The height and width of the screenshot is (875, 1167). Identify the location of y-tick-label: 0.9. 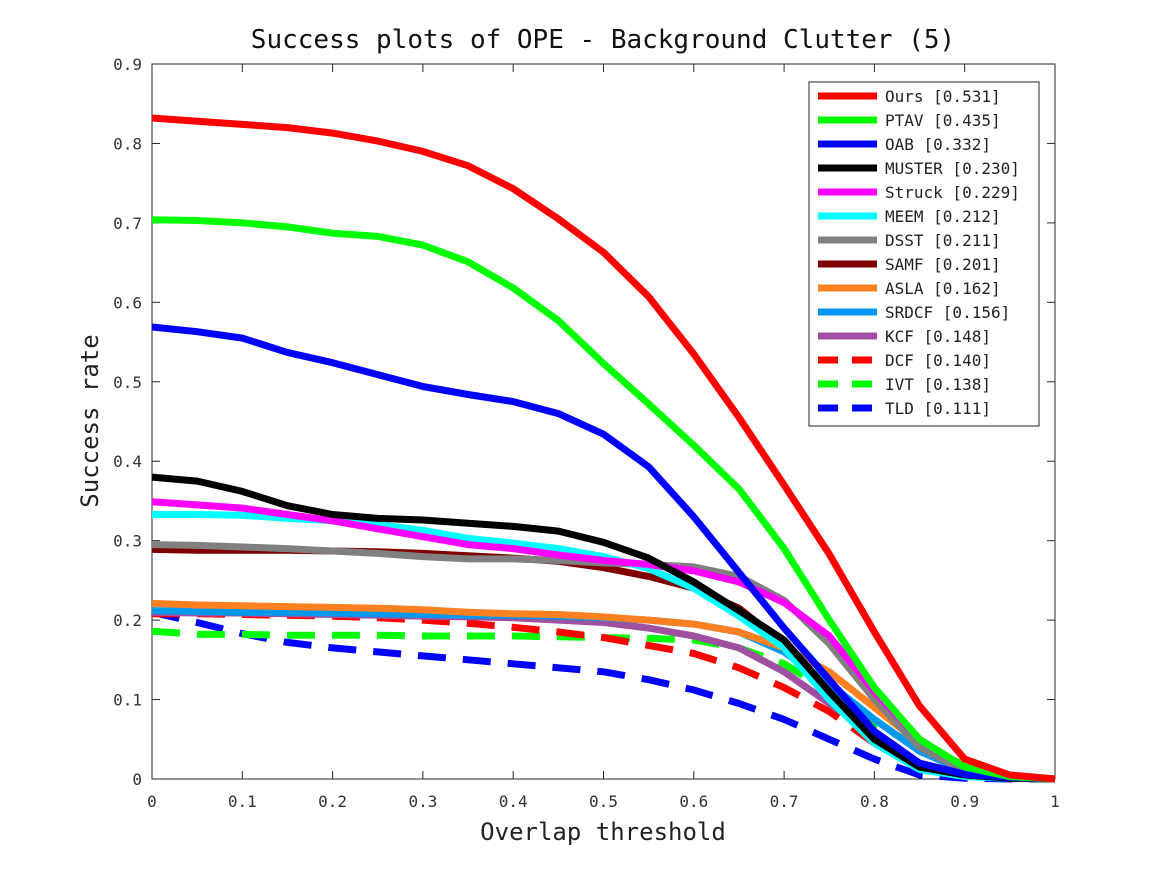
(127, 64).